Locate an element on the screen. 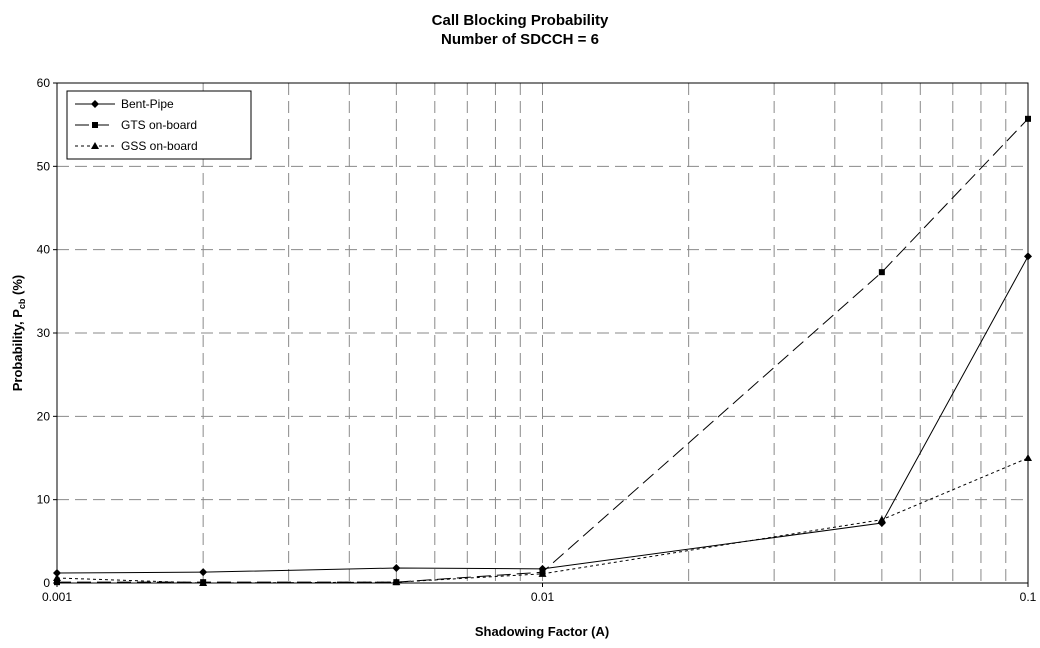 The width and height of the screenshot is (1040, 648). legend-label: GSS on-board is located at coordinates (159, 146).